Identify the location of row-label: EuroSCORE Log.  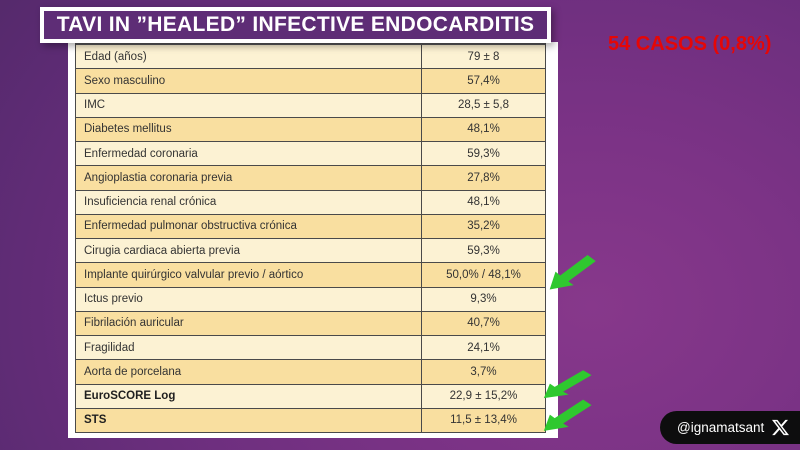
(249, 396).